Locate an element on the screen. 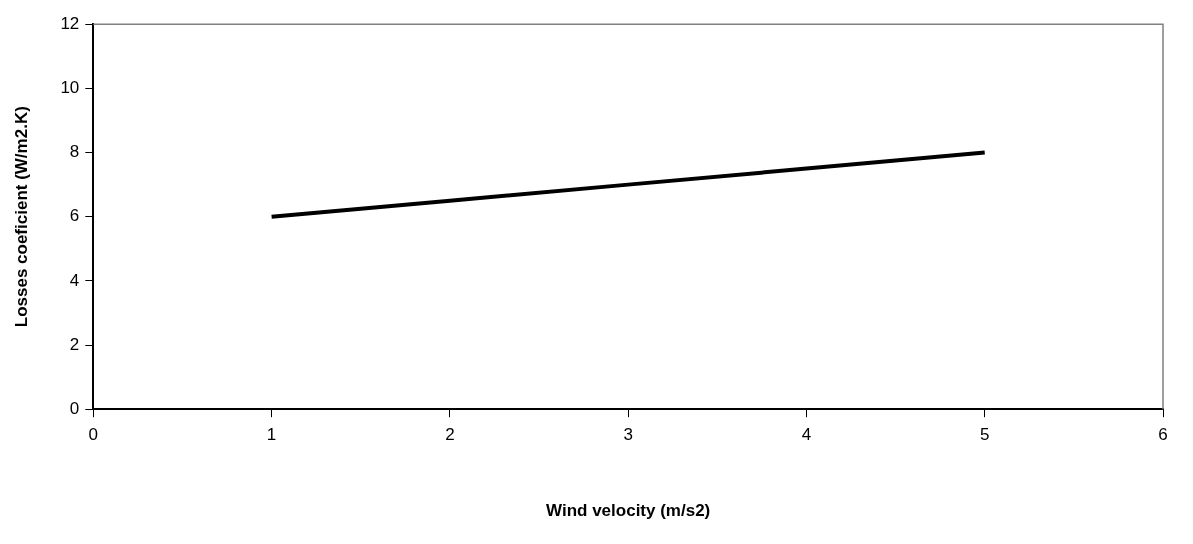  y-tick-label: 8 is located at coordinates (74, 152).